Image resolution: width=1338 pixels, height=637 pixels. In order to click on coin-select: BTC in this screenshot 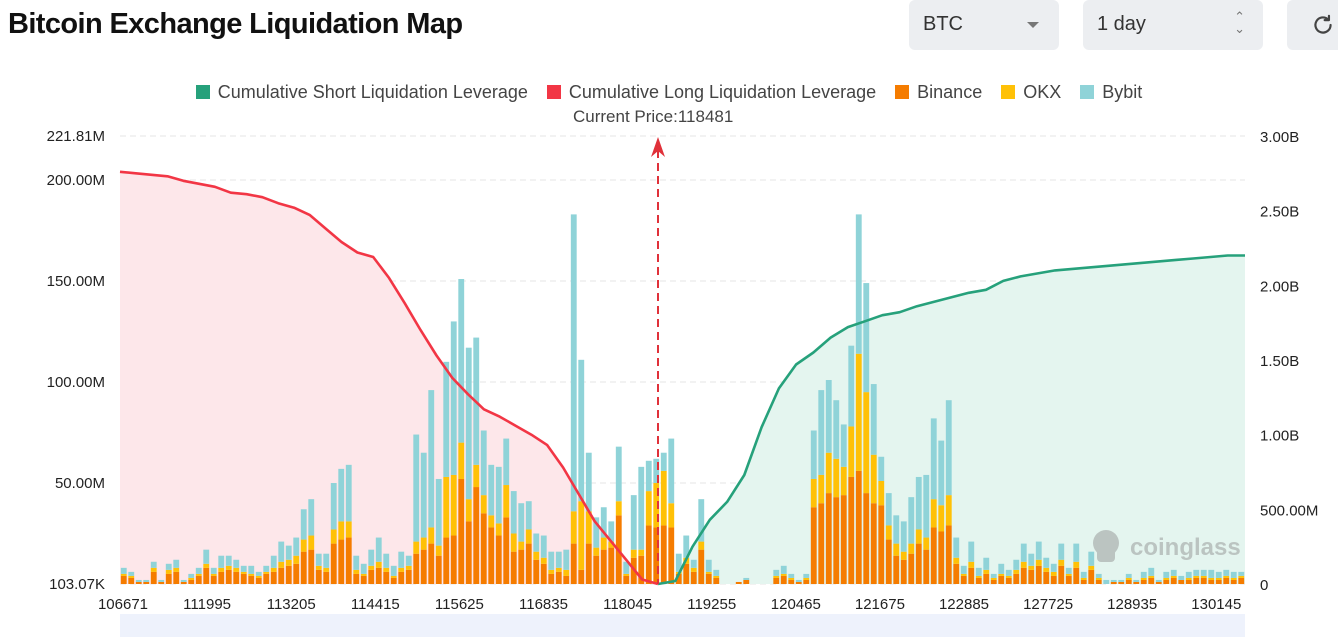, I will do `click(984, 25)`.